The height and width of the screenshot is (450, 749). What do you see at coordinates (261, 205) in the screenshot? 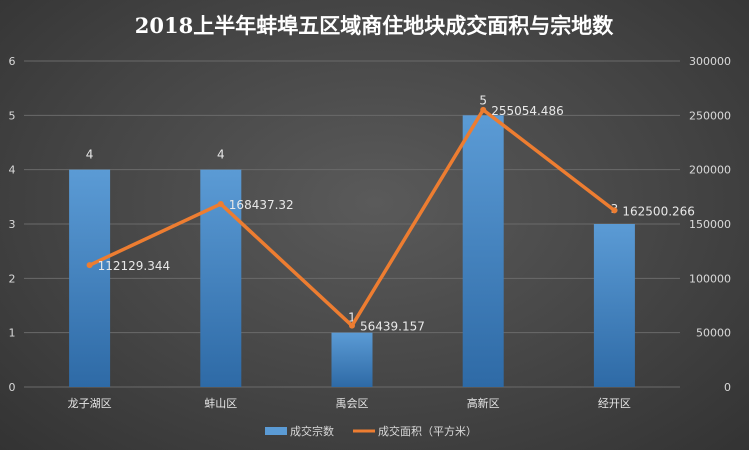
I see `line-data-label: 168437.32` at bounding box center [261, 205].